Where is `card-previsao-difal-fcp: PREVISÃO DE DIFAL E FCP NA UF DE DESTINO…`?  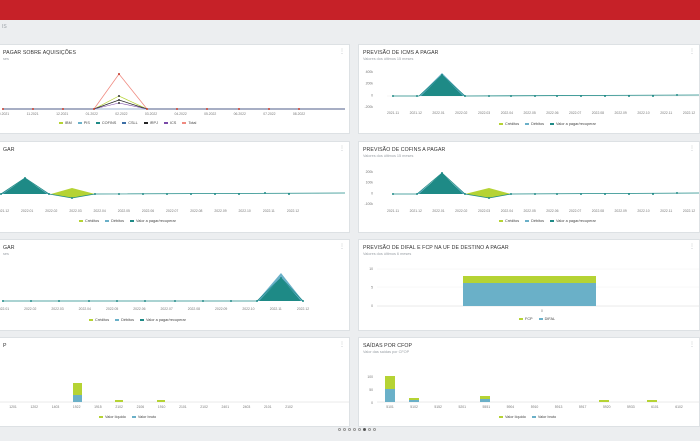 card-previsao-difal-fcp: PREVISÃO DE DIFAL E FCP NA UF DE DESTINO… is located at coordinates (529, 285).